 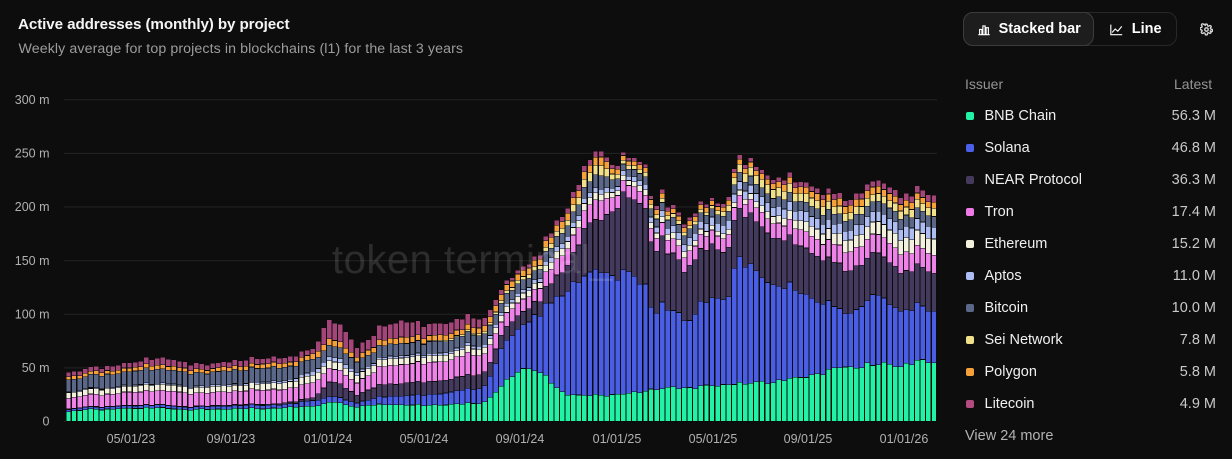 I want to click on svg-text: 100 m, so click(x=32, y=315).